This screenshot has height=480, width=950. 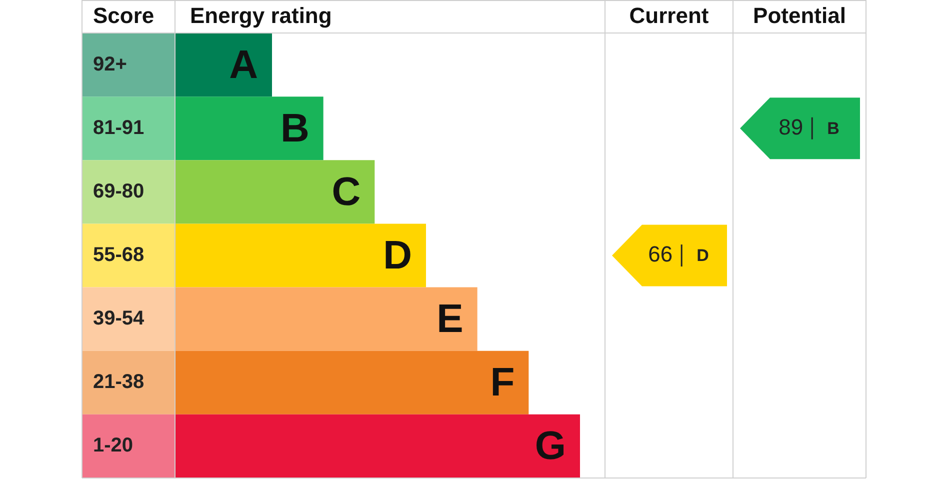 What do you see at coordinates (118, 191) in the screenshot?
I see `category-label: 69-80` at bounding box center [118, 191].